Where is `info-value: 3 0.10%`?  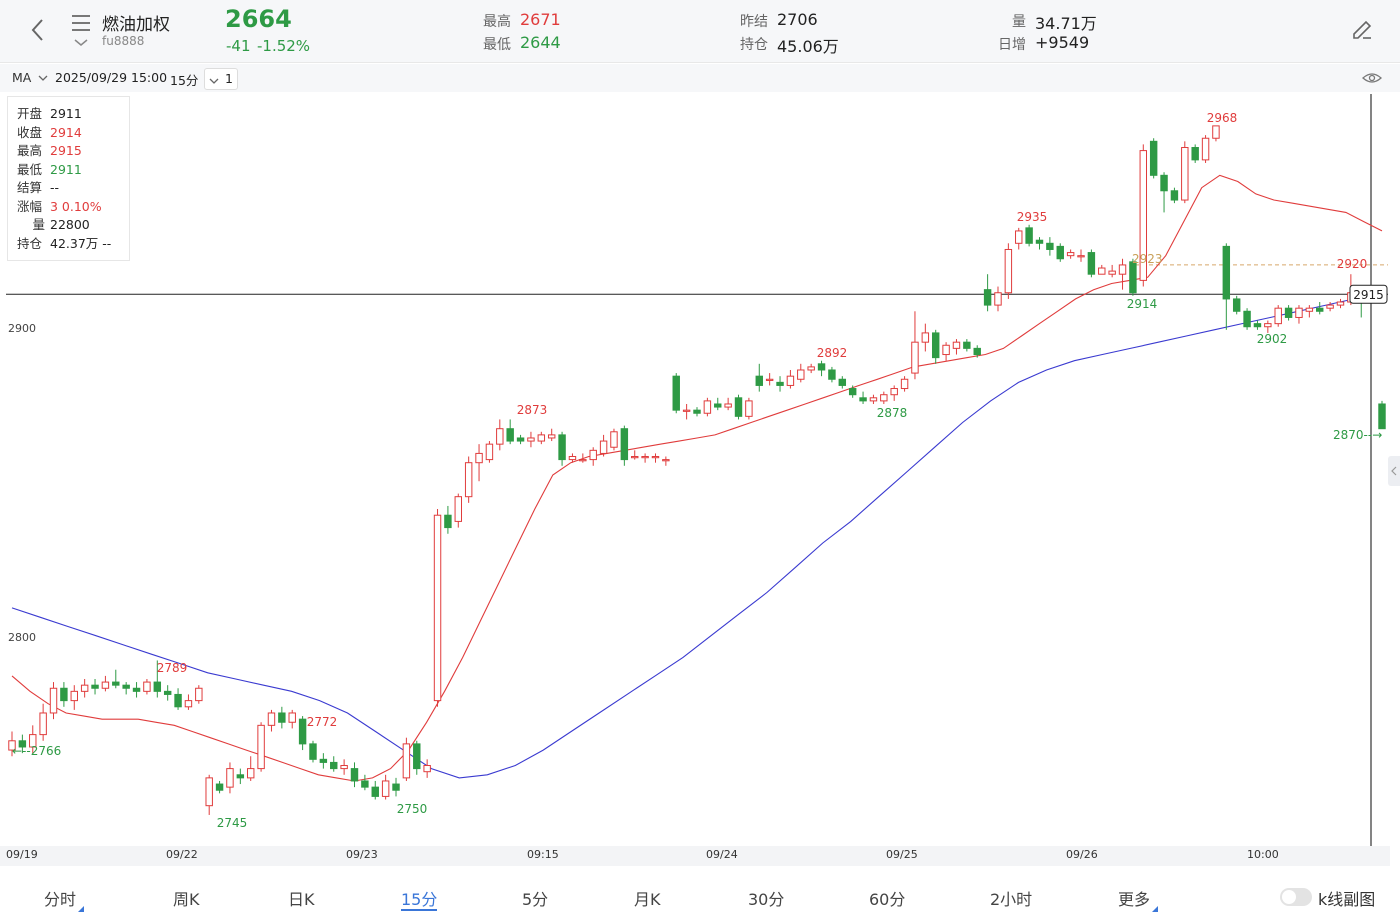
info-value: 3 0.10% is located at coordinates (76, 206).